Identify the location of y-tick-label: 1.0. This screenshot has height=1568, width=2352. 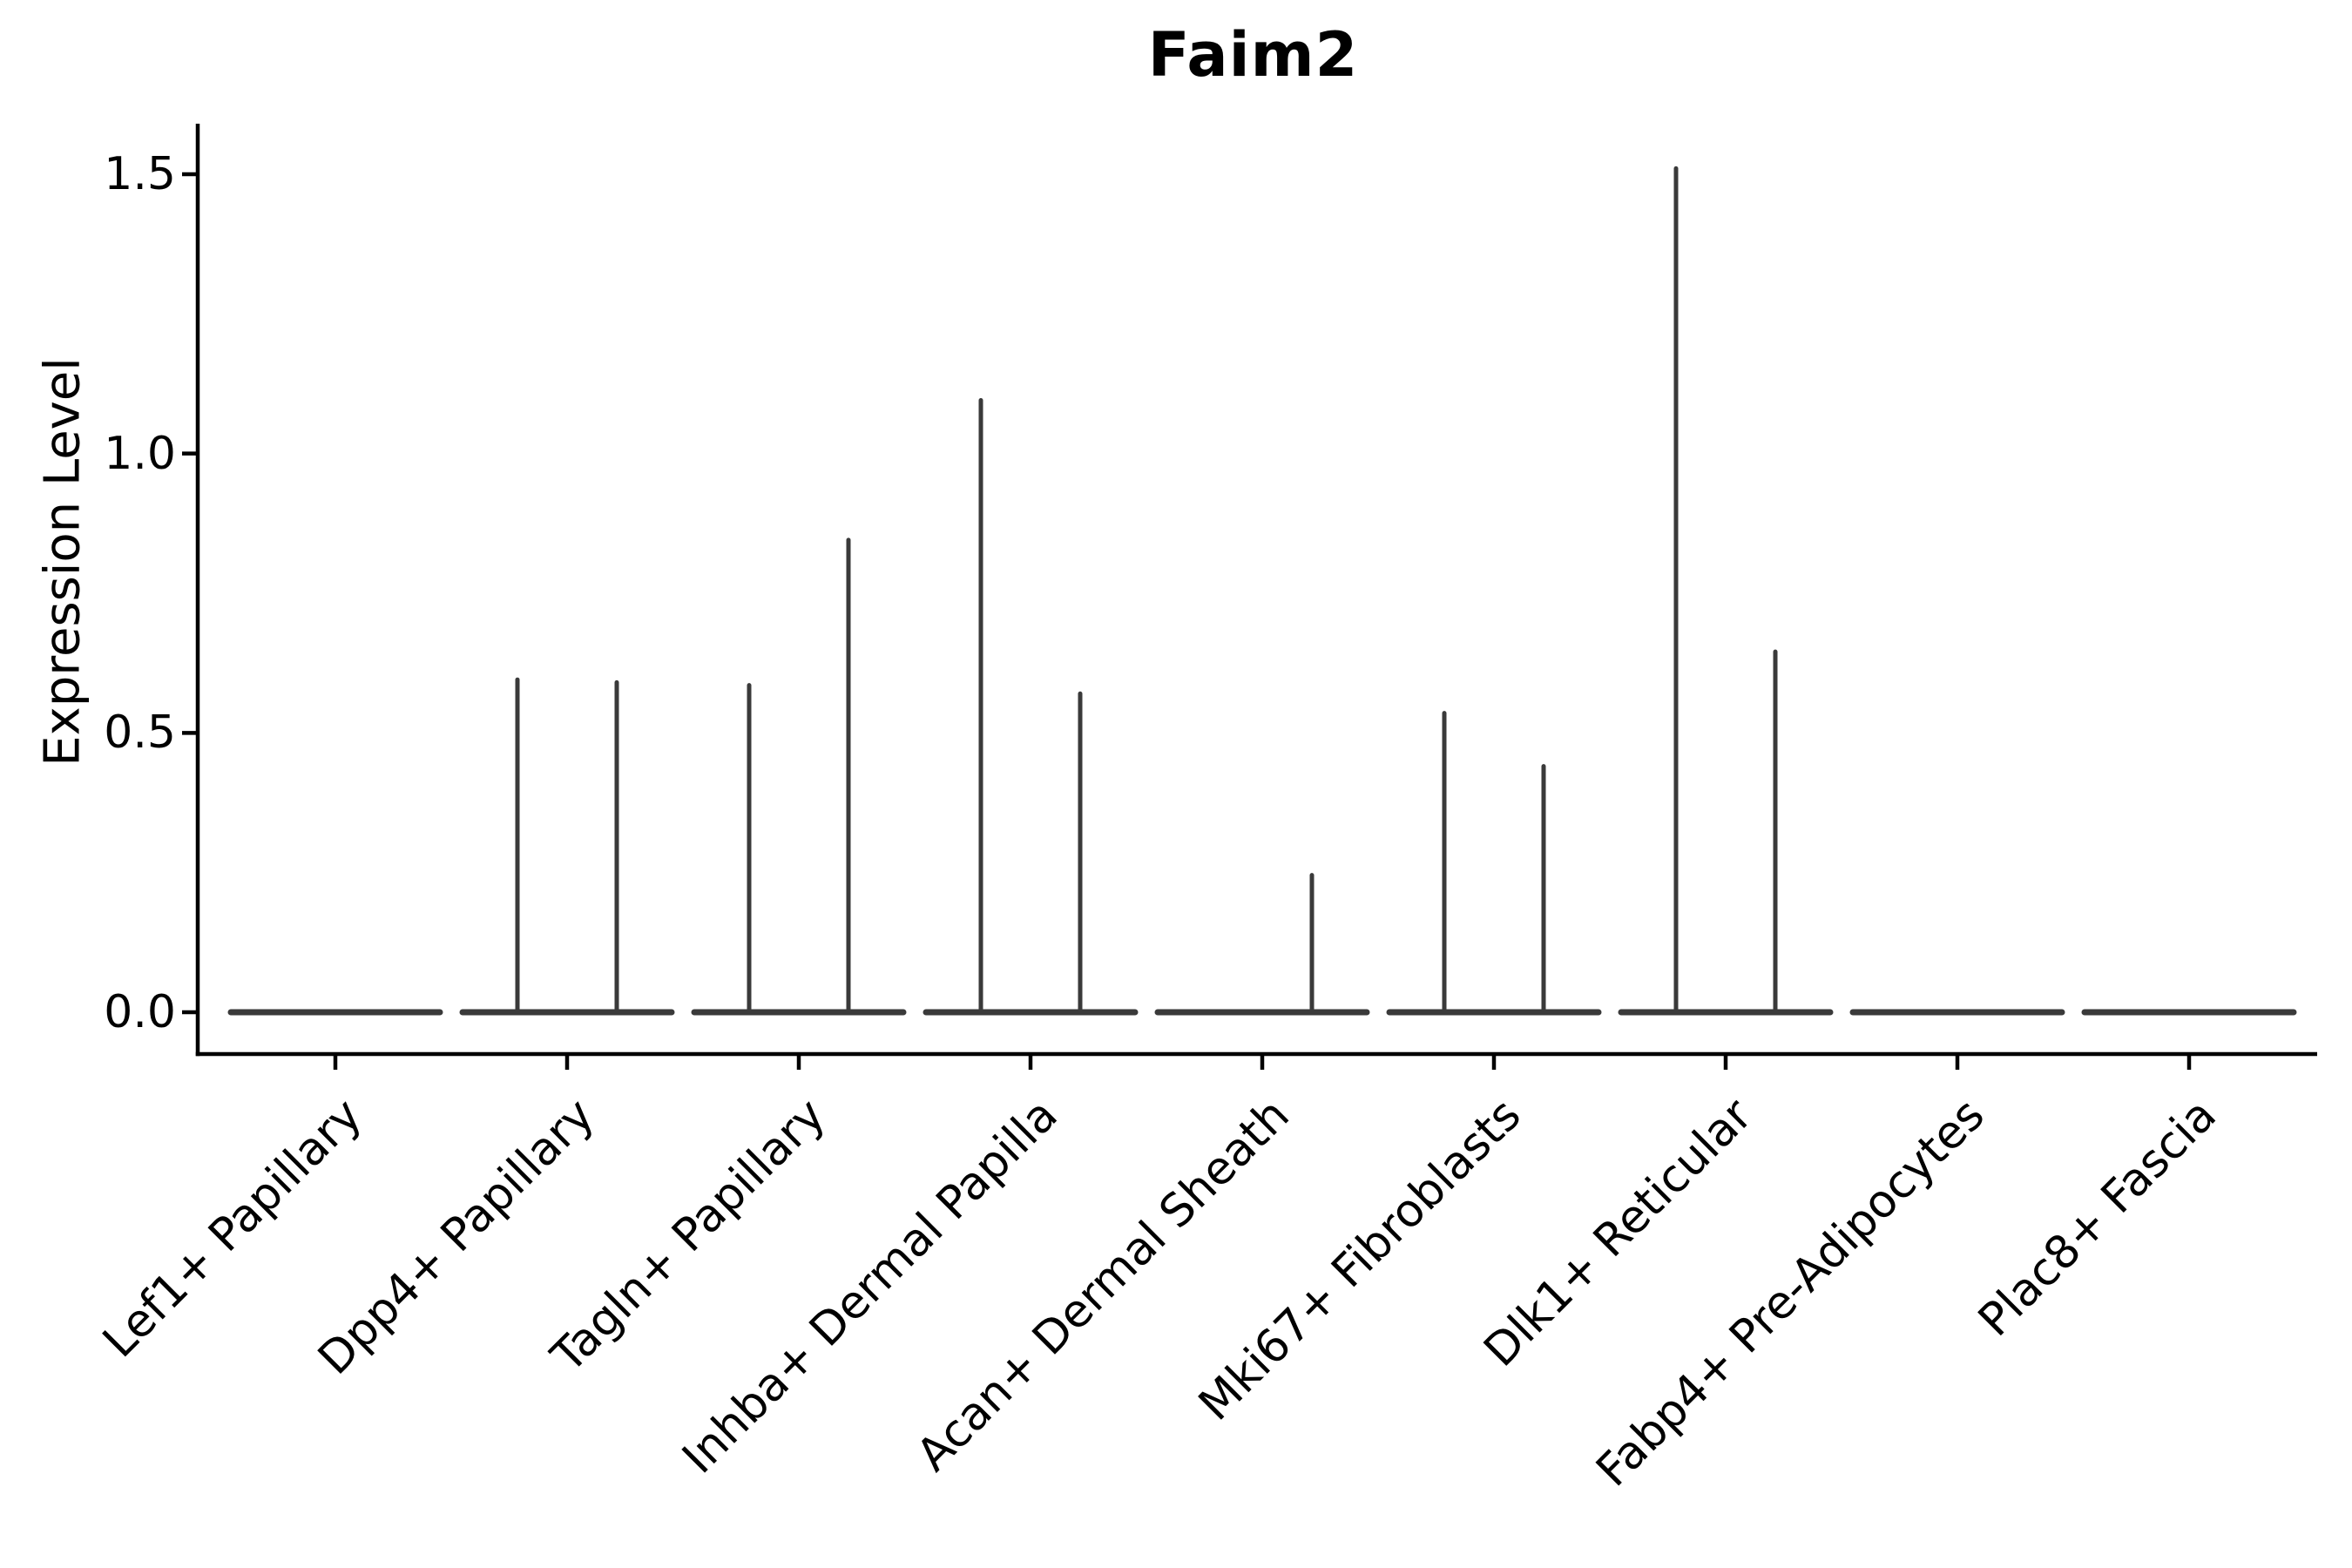
(140, 453).